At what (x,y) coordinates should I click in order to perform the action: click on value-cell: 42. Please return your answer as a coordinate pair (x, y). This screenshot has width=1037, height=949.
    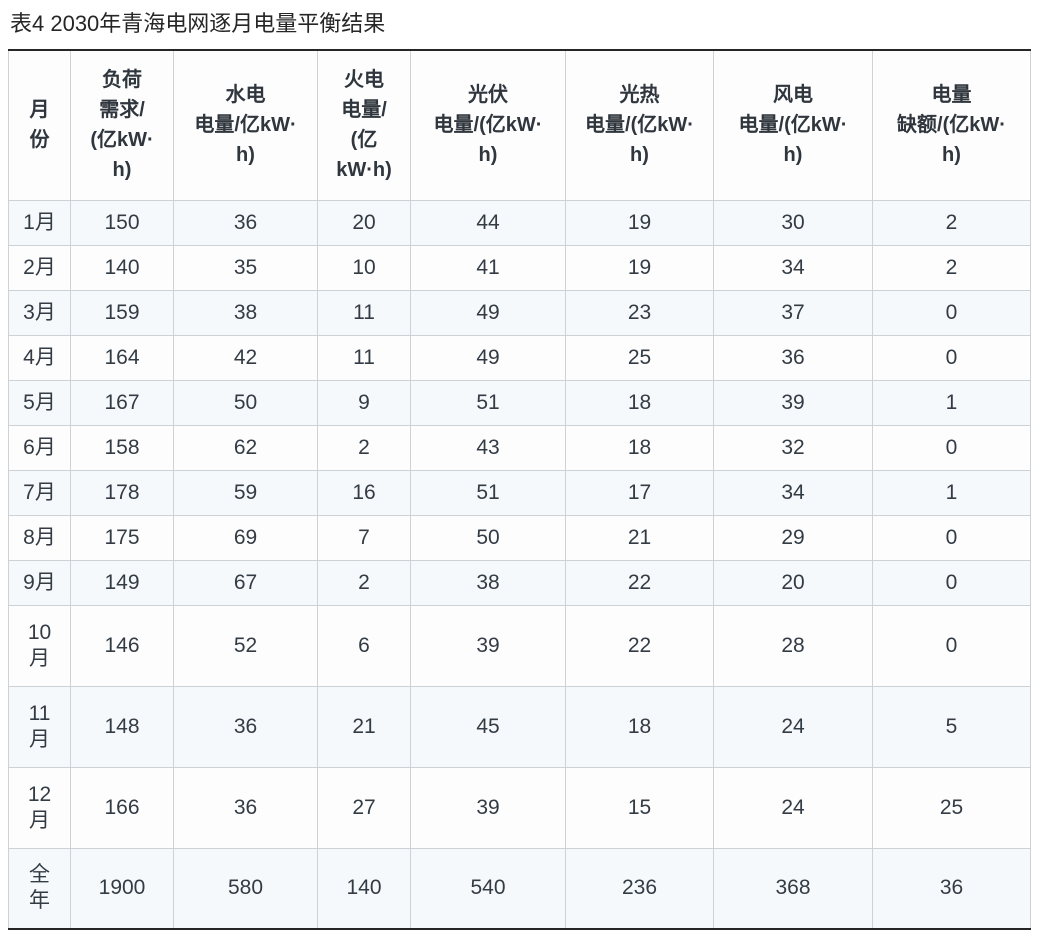
    Looking at the image, I should click on (245, 357).